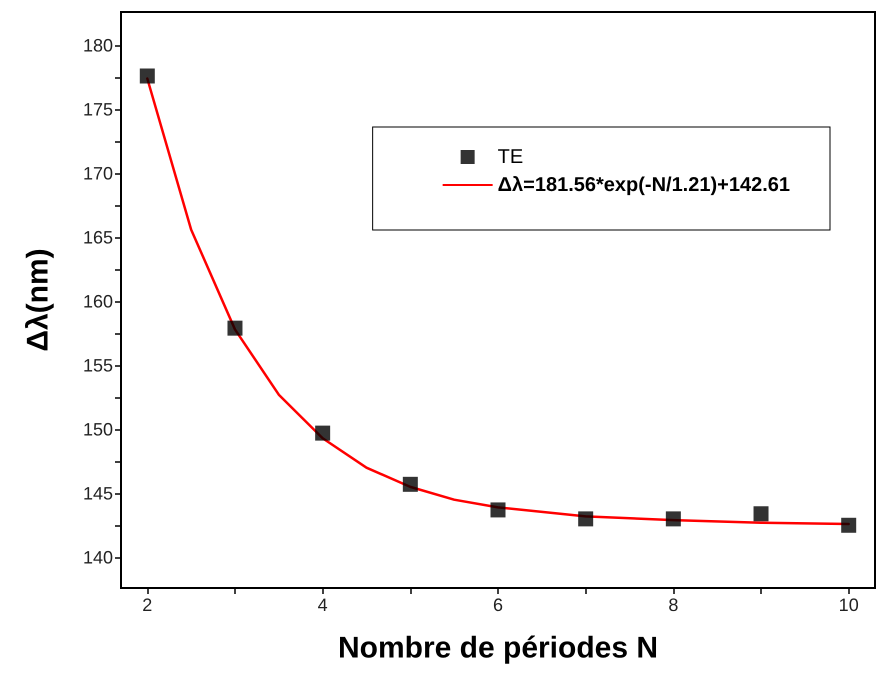 The width and height of the screenshot is (885, 682). I want to click on x-axis-title: Nombre de périodes N, so click(498, 648).